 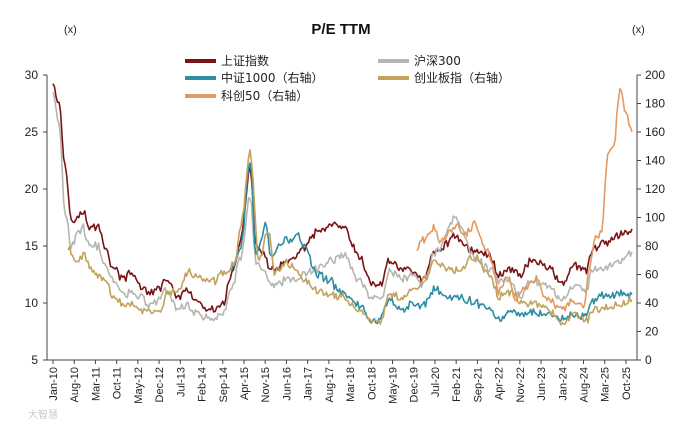 What do you see at coordinates (655, 75) in the screenshot?
I see `right-tick-label: 200` at bounding box center [655, 75].